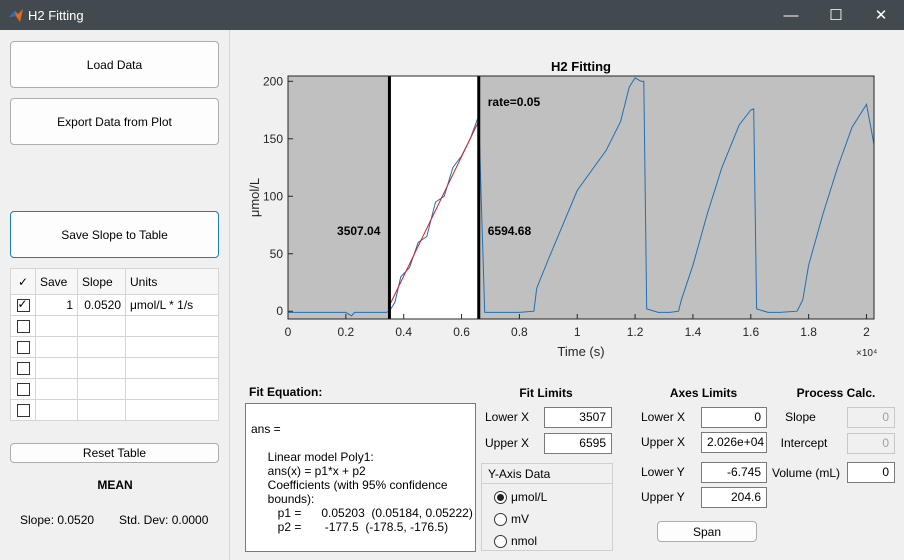  What do you see at coordinates (663, 417) in the screenshot?
I see `axes-lower-x-label: Lower X` at bounding box center [663, 417].